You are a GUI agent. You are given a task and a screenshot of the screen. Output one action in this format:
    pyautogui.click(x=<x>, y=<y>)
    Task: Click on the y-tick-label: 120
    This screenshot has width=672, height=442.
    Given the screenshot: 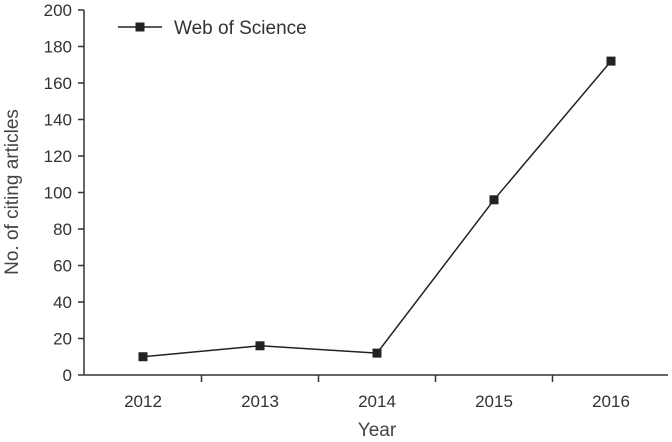 What is the action you would take?
    pyautogui.click(x=58, y=156)
    